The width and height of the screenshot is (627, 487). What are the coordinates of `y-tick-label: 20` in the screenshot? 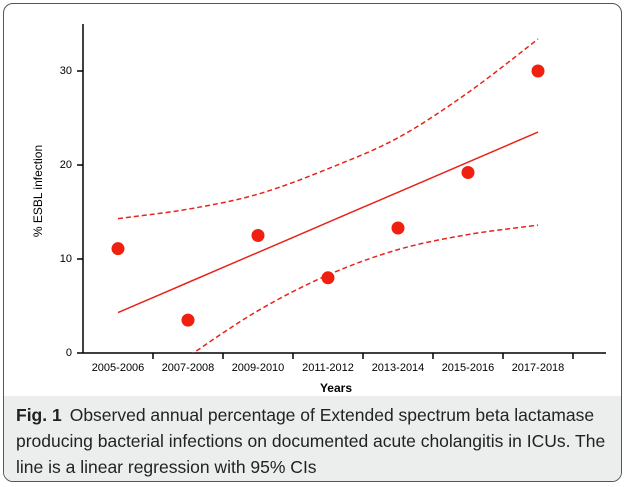 It's located at (66, 165).